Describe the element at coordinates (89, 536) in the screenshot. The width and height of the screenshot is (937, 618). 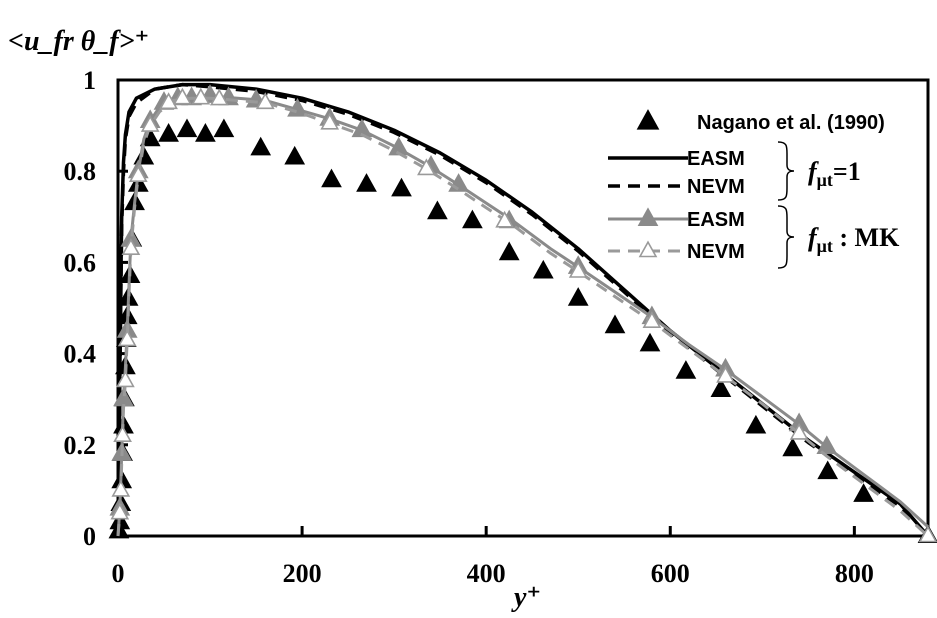
I see `y-tick-label: 0` at that location.